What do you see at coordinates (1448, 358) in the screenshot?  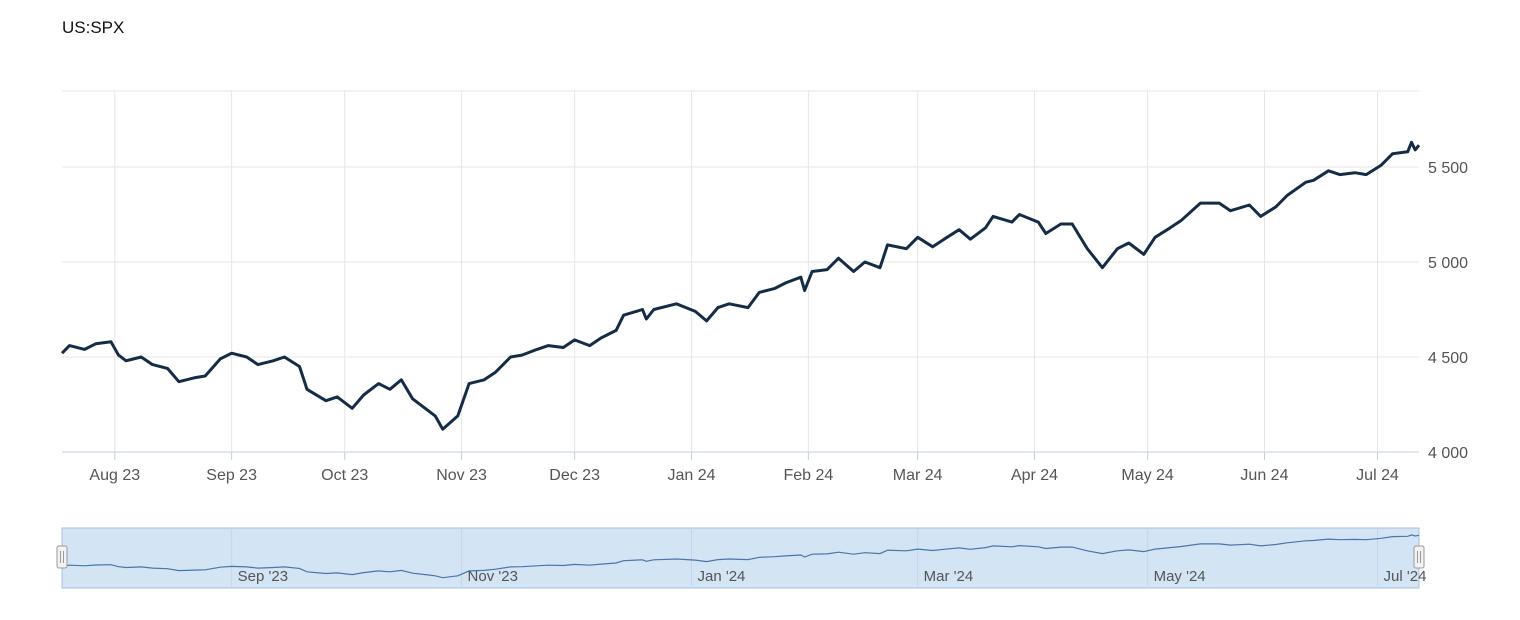 I see `y-tick-label: 4 500` at bounding box center [1448, 358].